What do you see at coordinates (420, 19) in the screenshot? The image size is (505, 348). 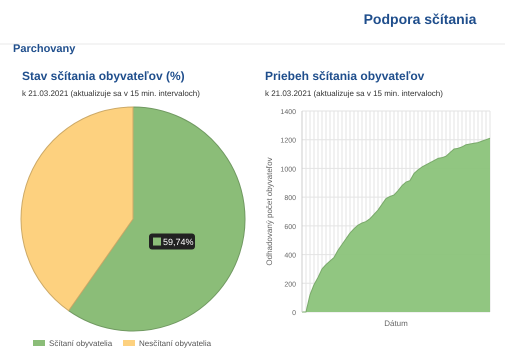 I see `text: Podpora sčítania` at bounding box center [420, 19].